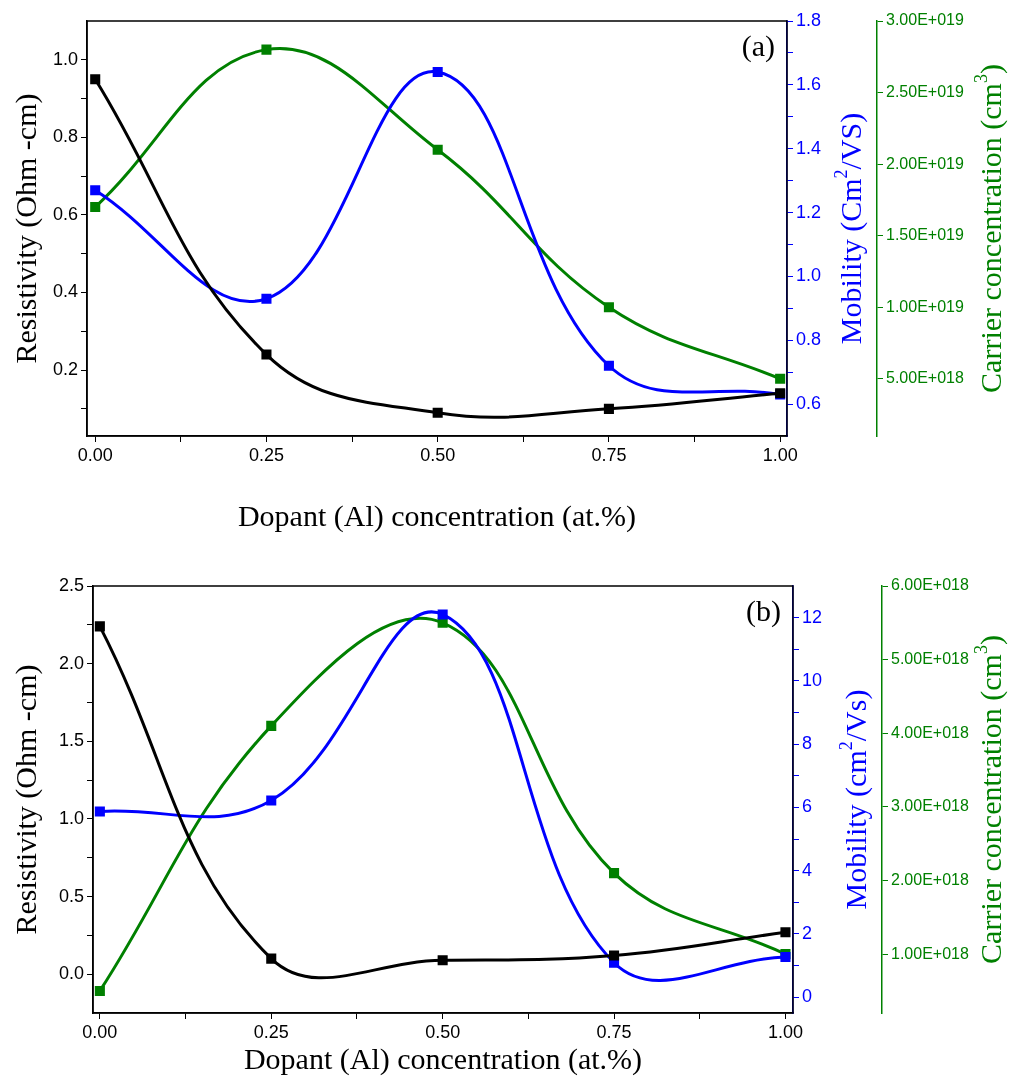 This screenshot has height=1083, width=1011. Describe the element at coordinates (71, 662) in the screenshot. I see `y-tick-label: 2.0` at that location.